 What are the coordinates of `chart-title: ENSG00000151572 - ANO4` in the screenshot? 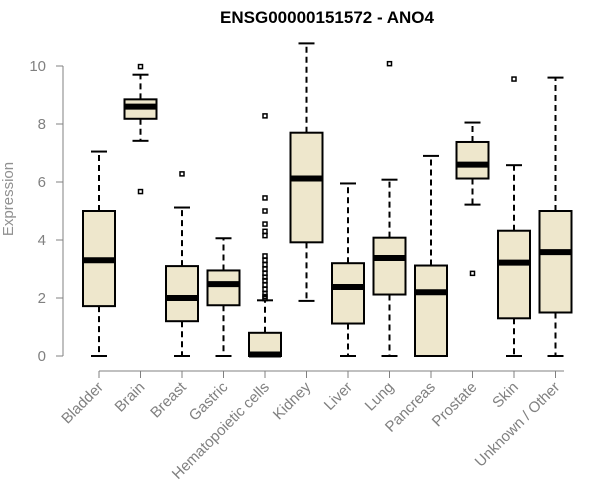 It's located at (327, 17).